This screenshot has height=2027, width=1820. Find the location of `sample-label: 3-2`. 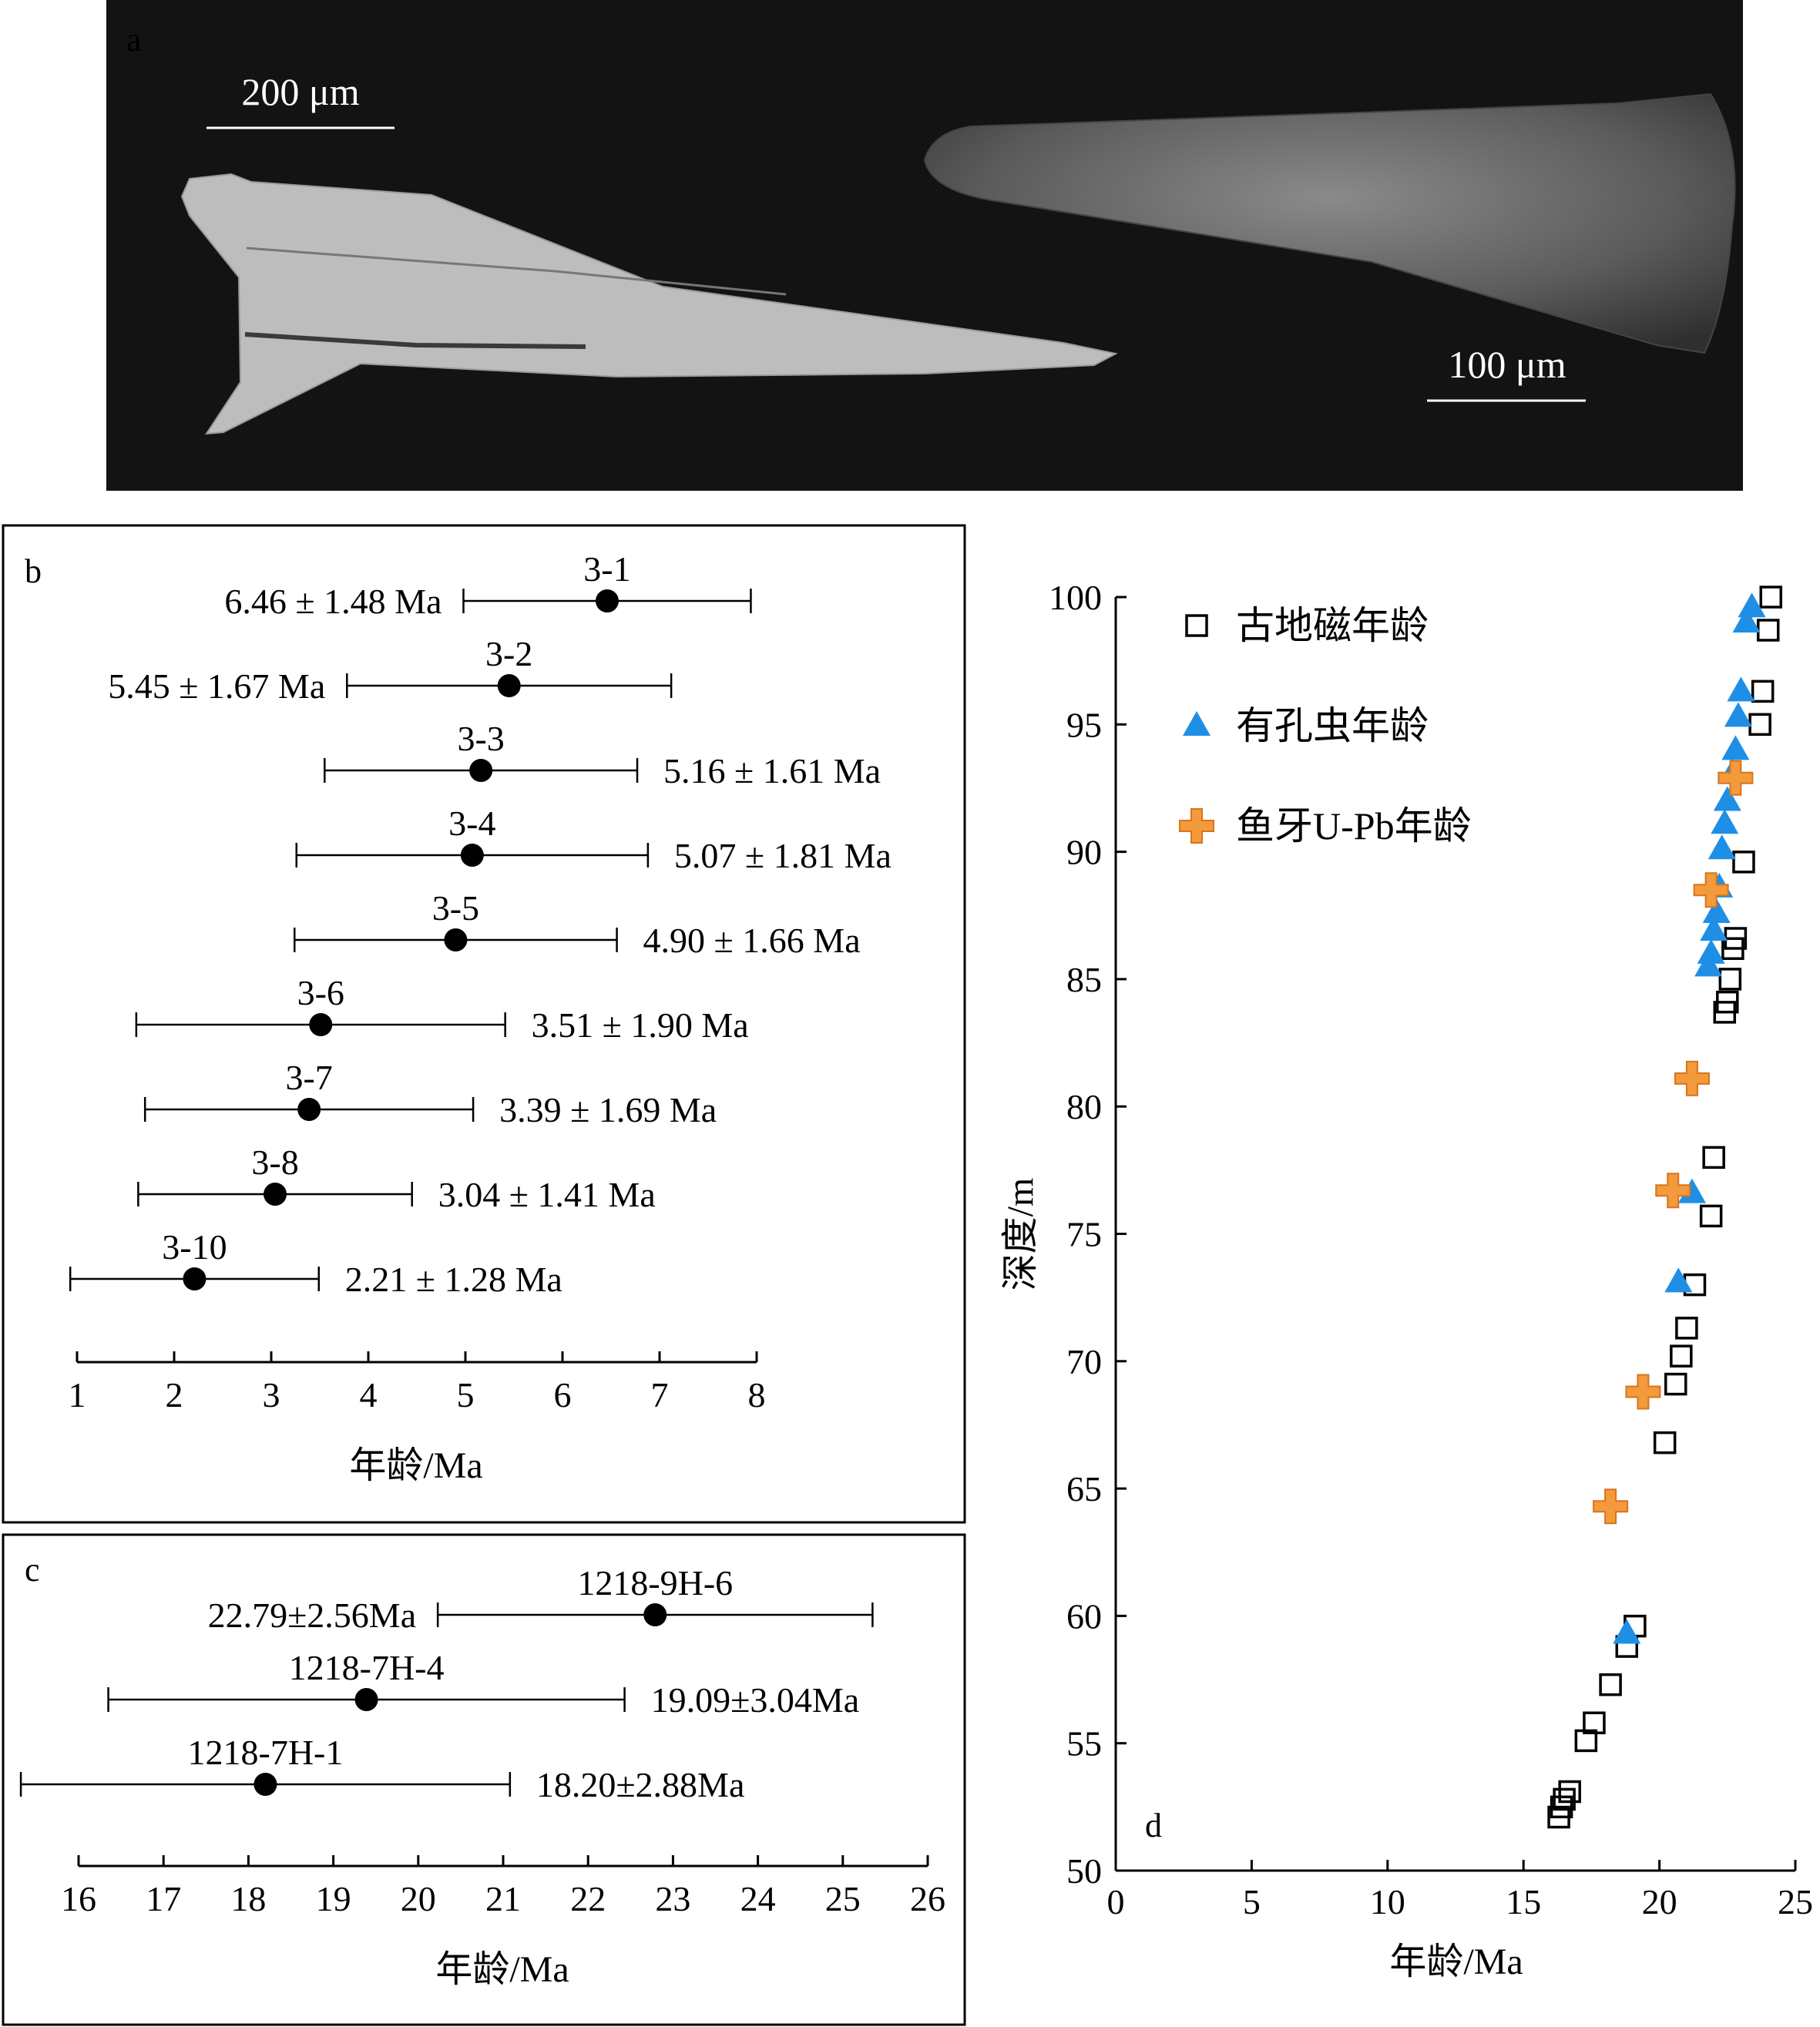

sample-label: 3-2 is located at coordinates (509, 653).